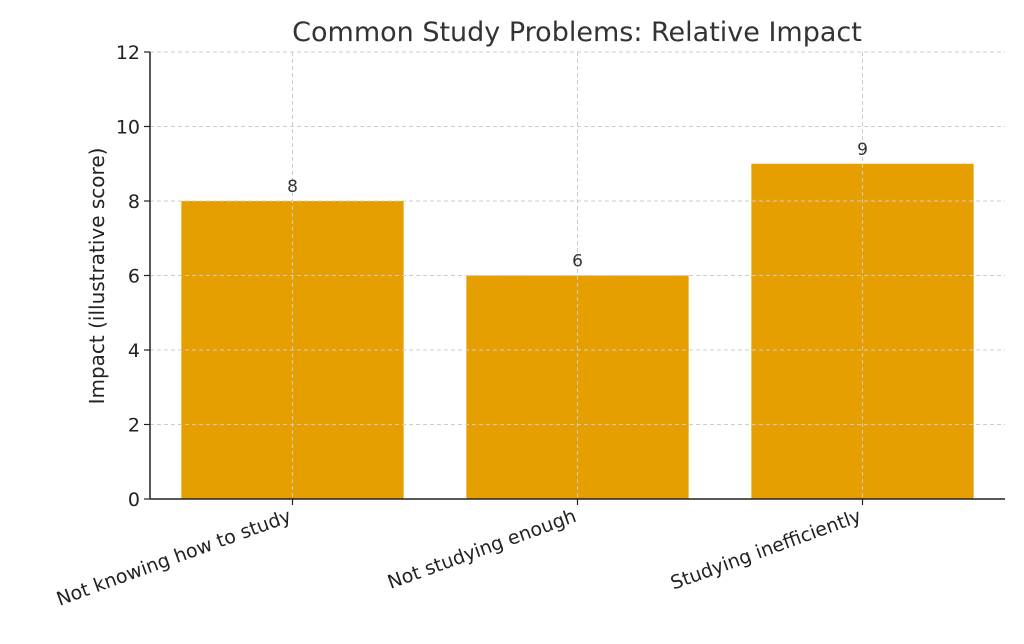 The width and height of the screenshot is (1024, 644). Describe the element at coordinates (134, 202) in the screenshot. I see `y-tick-label: 8` at that location.